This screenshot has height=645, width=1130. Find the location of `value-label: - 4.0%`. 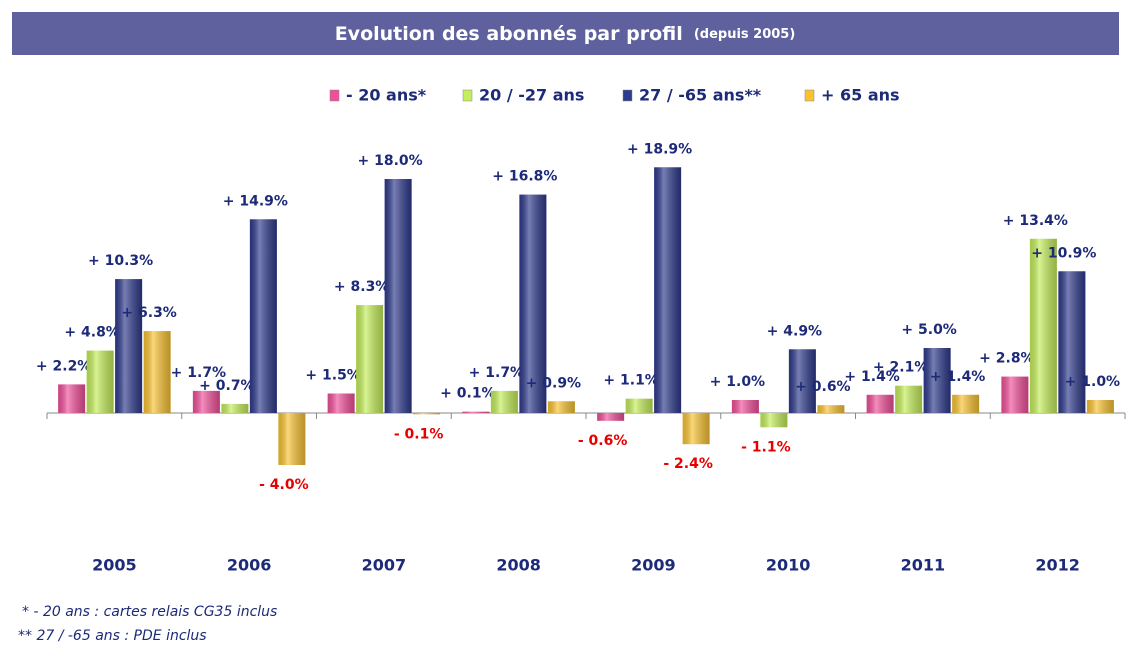

value-label: - 4.0% is located at coordinates (284, 485).